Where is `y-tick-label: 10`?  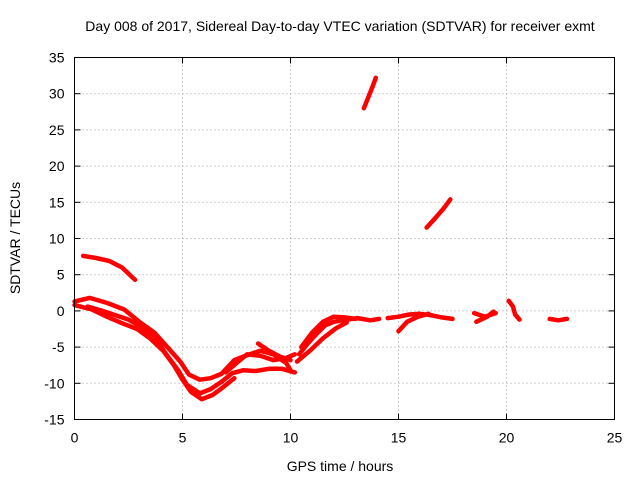
y-tick-label: 10 is located at coordinates (57, 239).